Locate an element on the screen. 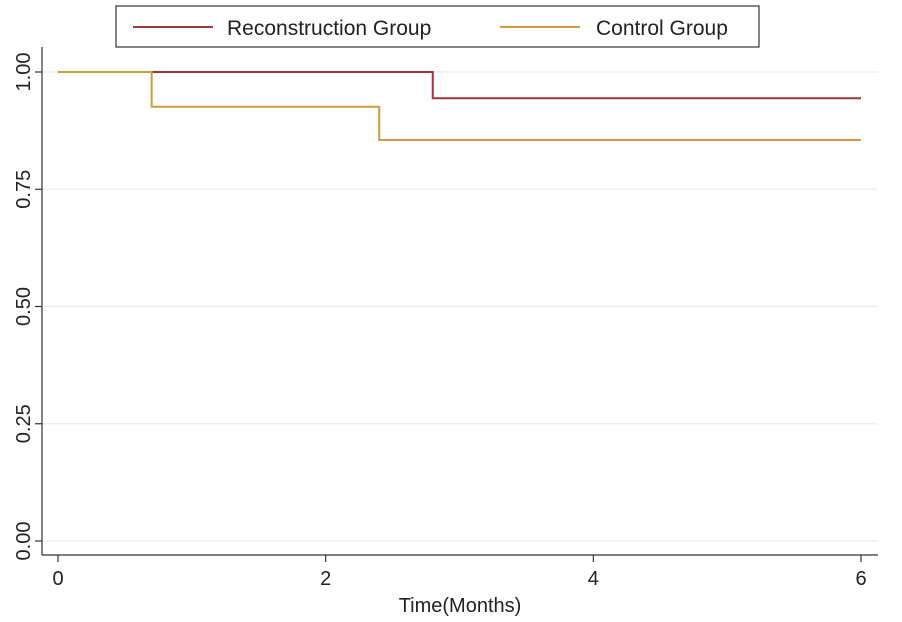  legend: Reconstruction Group Control Group is located at coordinates (437, 26).